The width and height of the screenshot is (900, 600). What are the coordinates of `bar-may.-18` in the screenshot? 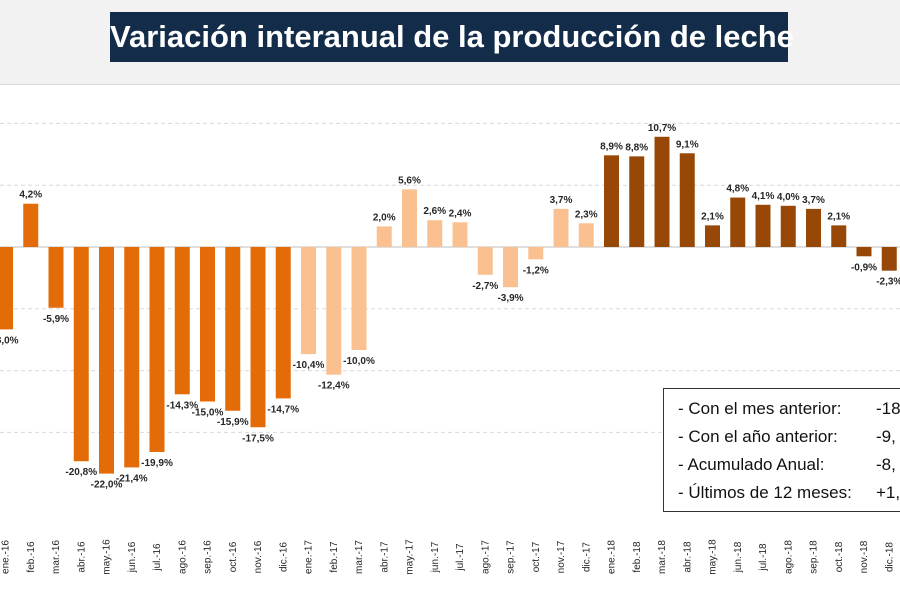 It's located at (712, 236).